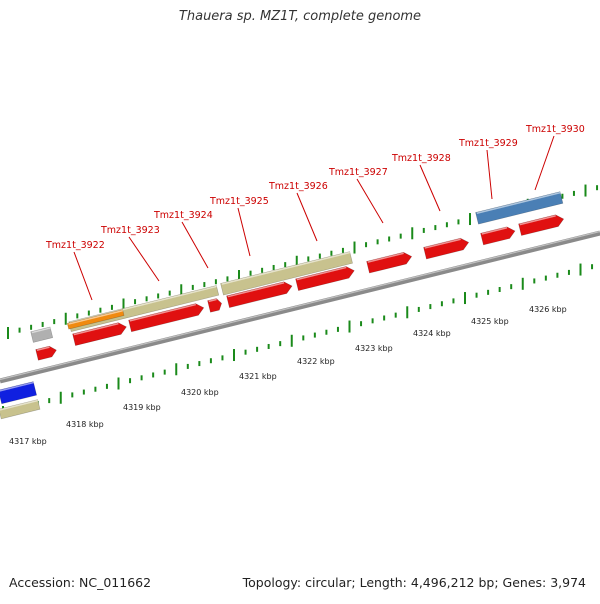  What do you see at coordinates (41, 330) in the screenshot?
I see `gray-feature-shine` at bounding box center [41, 330].